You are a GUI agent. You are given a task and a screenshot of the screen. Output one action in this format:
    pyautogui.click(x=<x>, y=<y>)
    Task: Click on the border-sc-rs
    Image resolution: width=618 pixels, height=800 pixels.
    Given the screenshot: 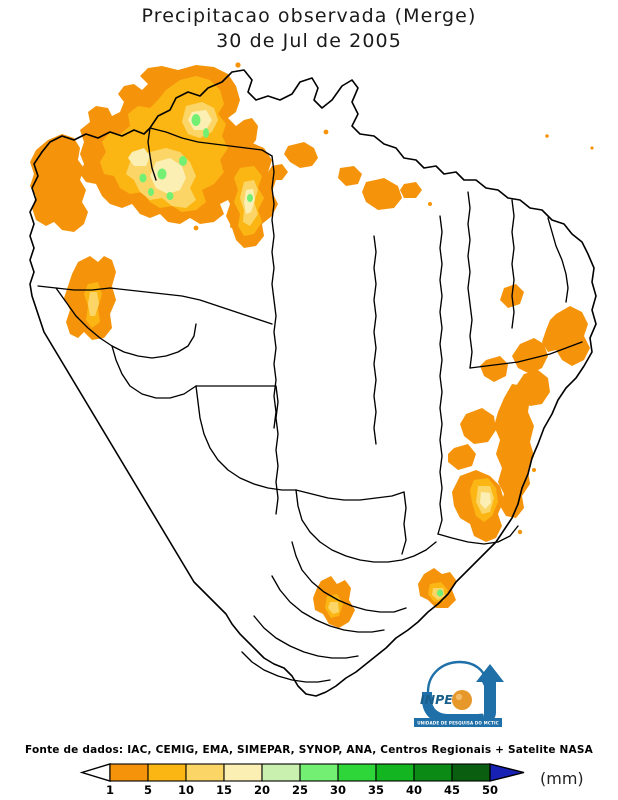 What is the action you would take?
    pyautogui.click(x=286, y=667)
    